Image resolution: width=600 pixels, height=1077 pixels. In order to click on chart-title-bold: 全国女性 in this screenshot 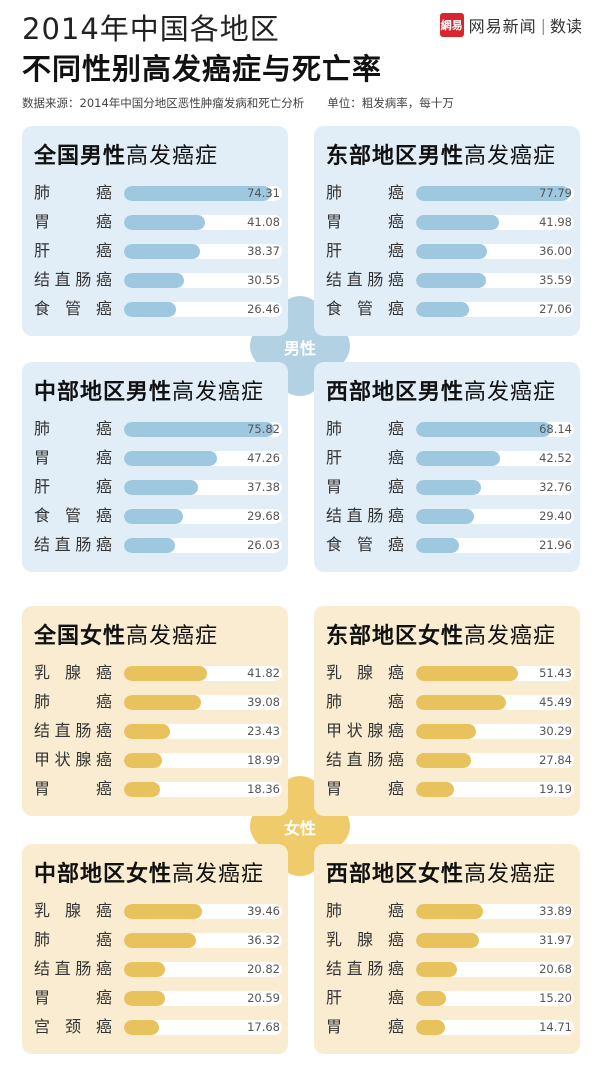, I will do `click(80, 636)`.